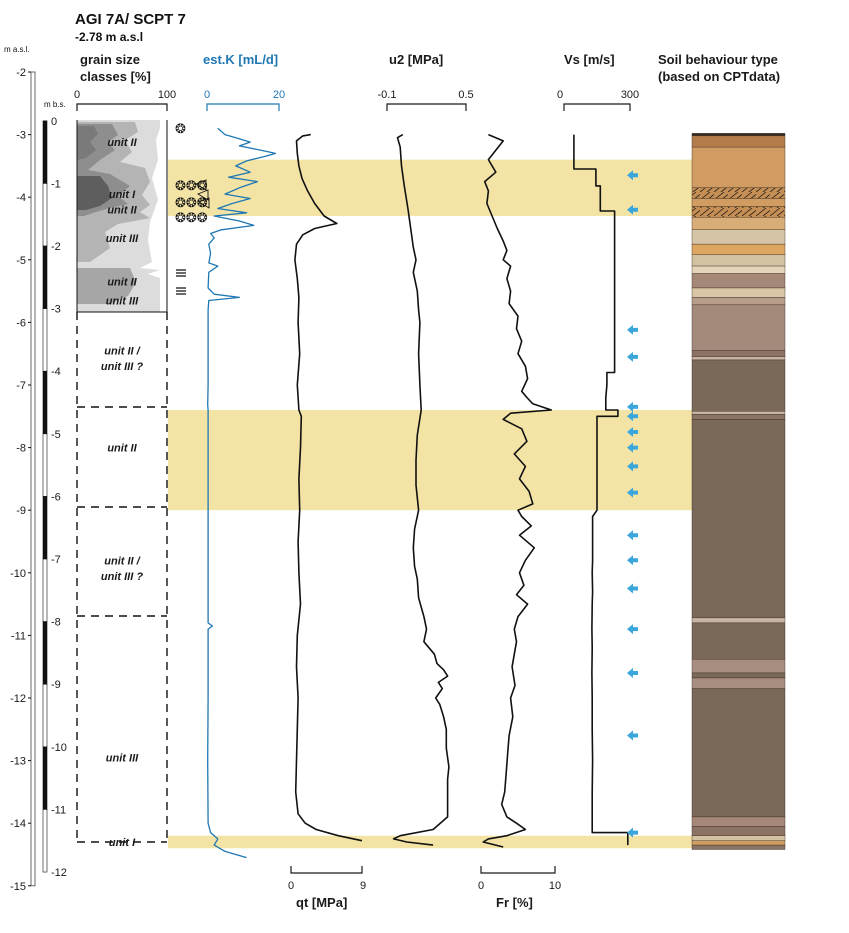 The height and width of the screenshot is (933, 849). Describe the element at coordinates (718, 59) in the screenshot. I see `soil-header-1: Soil behaviour type` at that location.